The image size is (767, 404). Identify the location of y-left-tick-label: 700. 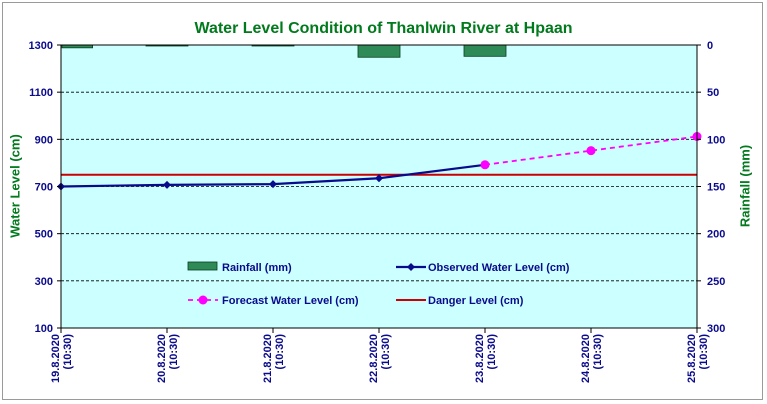
(44, 188).